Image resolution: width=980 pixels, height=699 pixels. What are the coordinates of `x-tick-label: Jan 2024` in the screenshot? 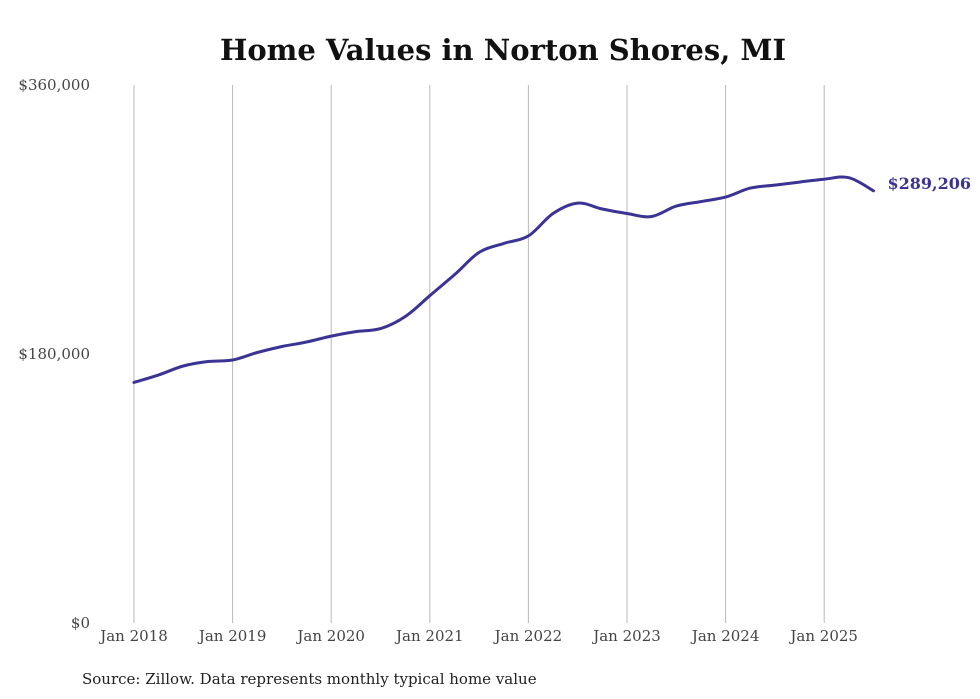 It's located at (725, 636).